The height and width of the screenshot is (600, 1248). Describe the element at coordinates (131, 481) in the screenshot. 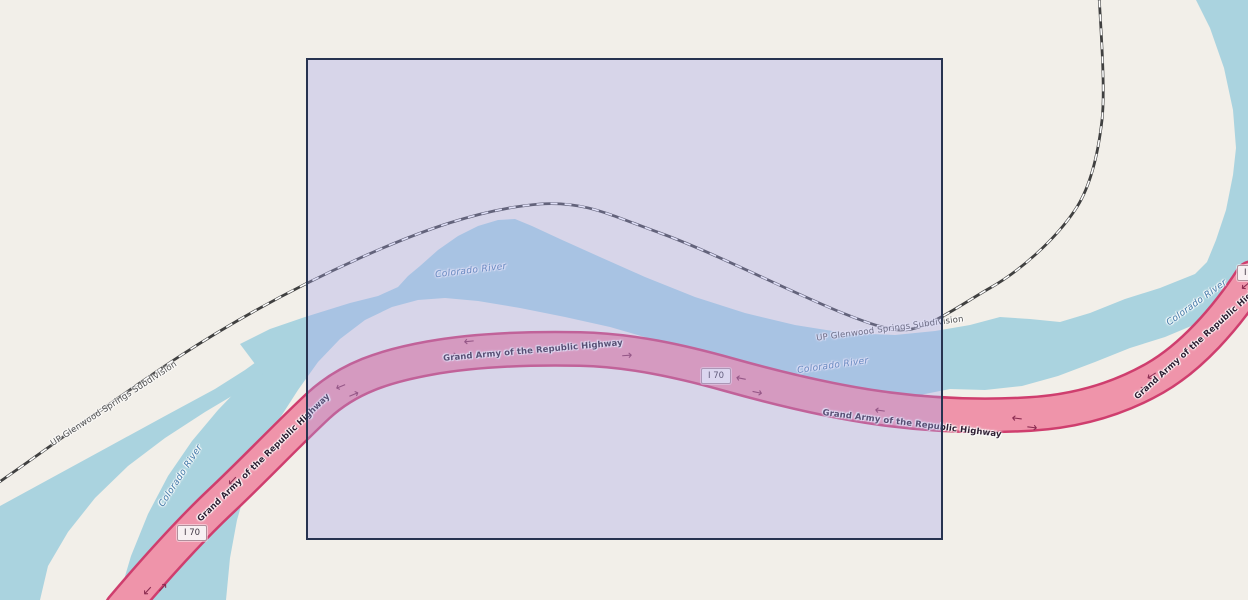

I see `water-colorado-river-strip` at that location.